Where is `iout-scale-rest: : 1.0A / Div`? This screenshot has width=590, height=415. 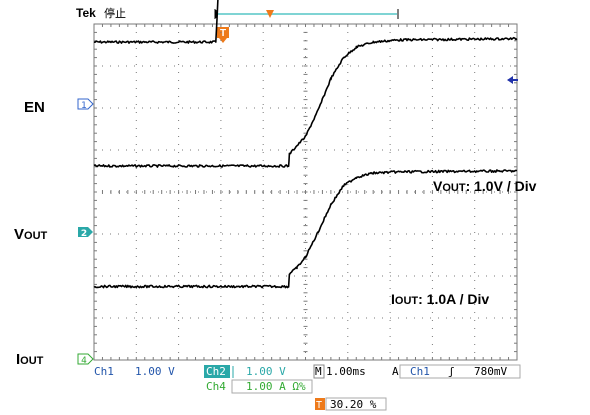 iout-scale-rest: : 1.0A / Div is located at coordinates (453, 299).